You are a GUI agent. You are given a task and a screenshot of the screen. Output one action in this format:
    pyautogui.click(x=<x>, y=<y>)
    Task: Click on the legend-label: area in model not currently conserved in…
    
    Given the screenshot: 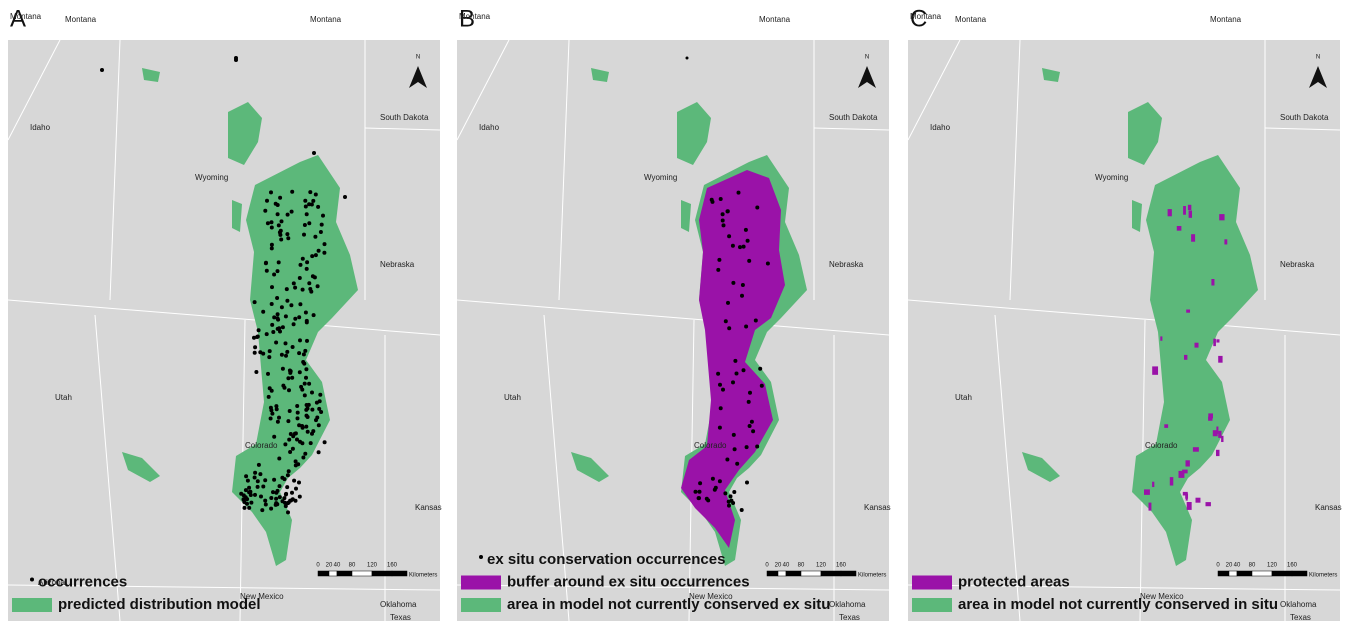 What is the action you would take?
    pyautogui.click(x=1118, y=604)
    